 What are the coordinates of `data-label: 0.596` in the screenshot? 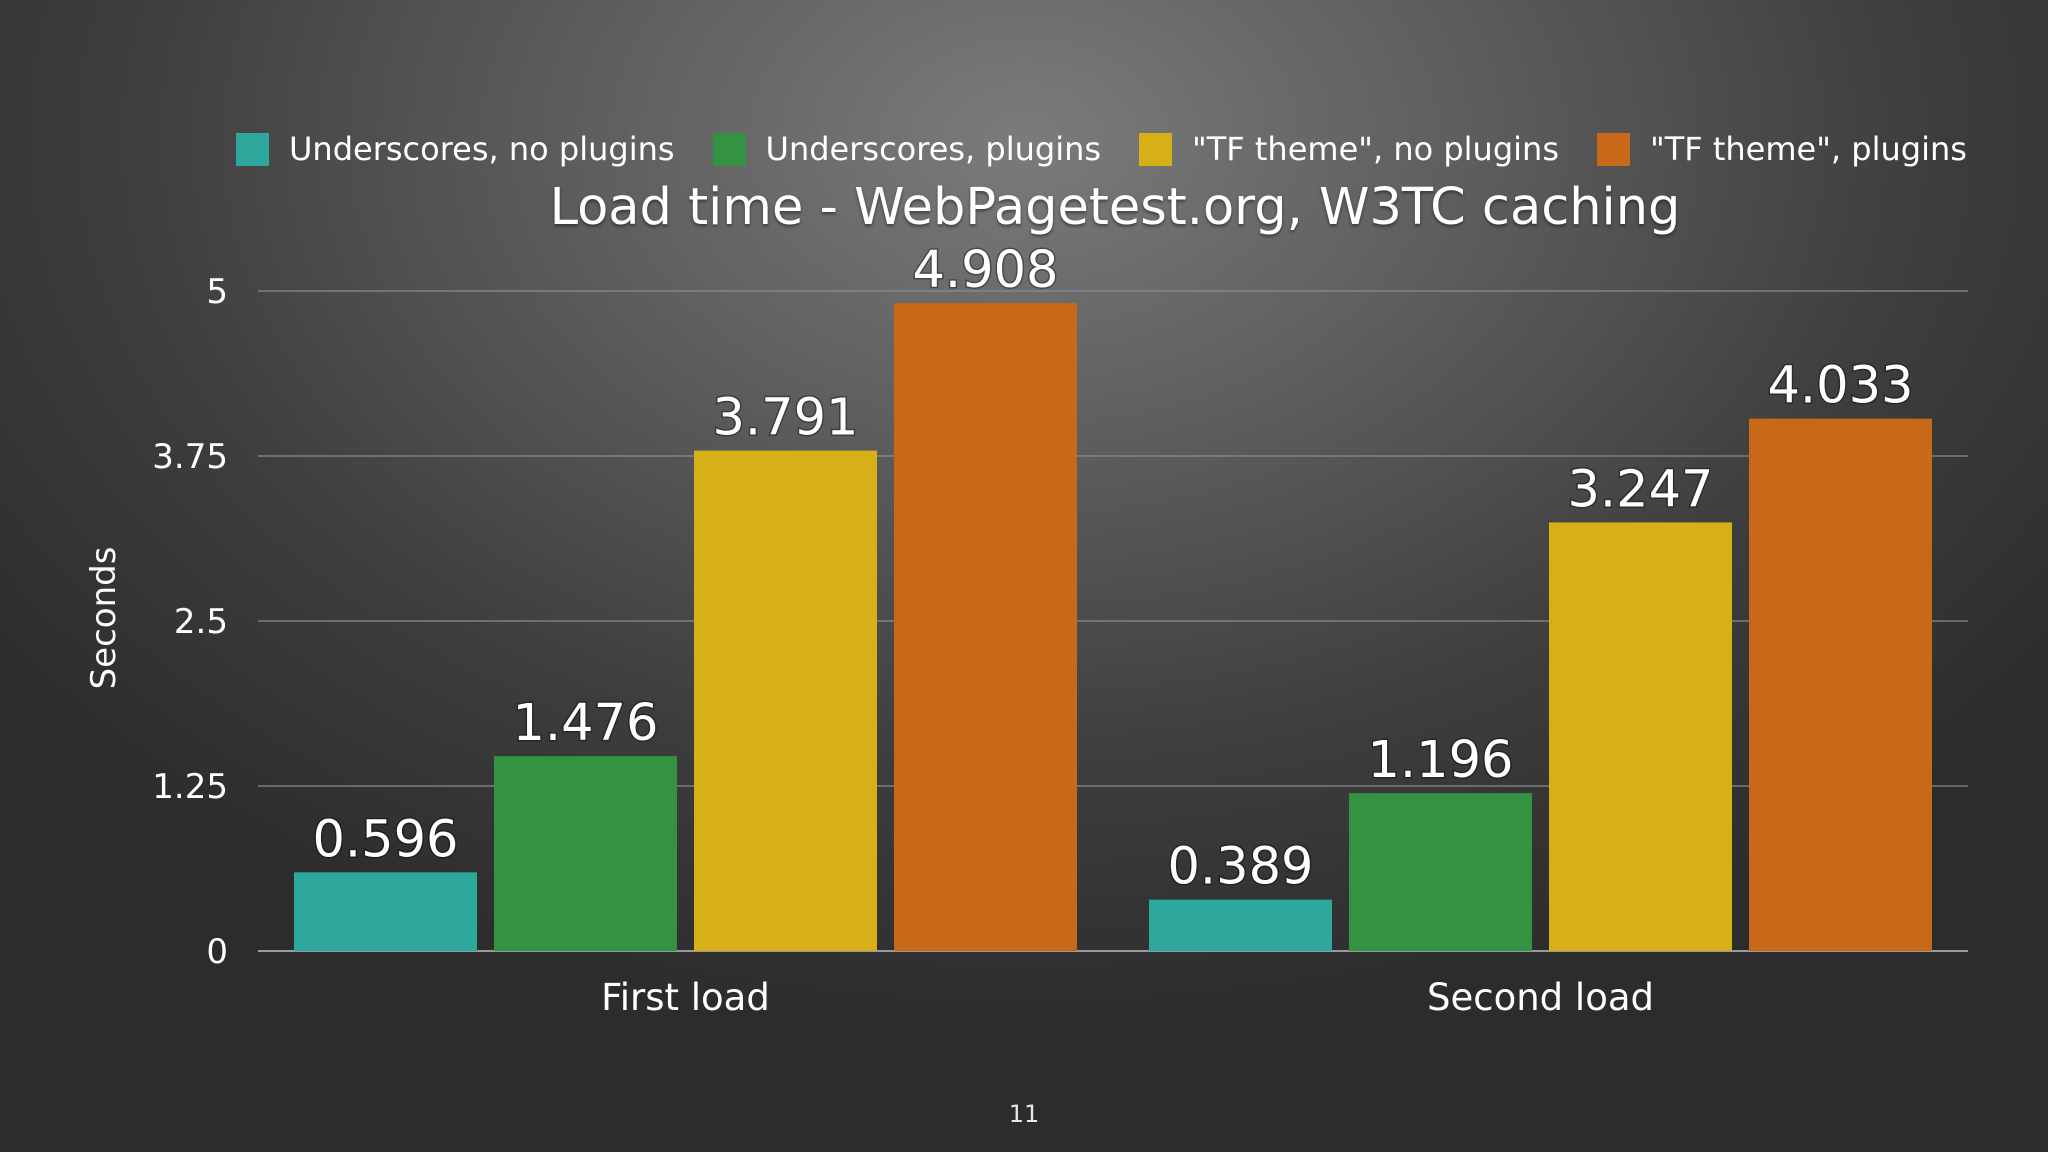 It's located at (385, 839).